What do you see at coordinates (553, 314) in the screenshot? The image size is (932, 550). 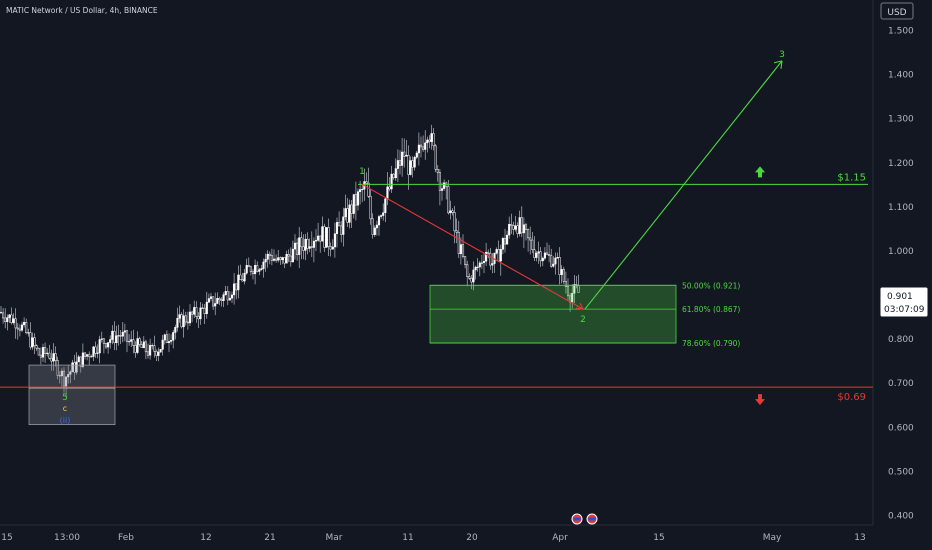 I see `fib-retracement-zone` at bounding box center [553, 314].